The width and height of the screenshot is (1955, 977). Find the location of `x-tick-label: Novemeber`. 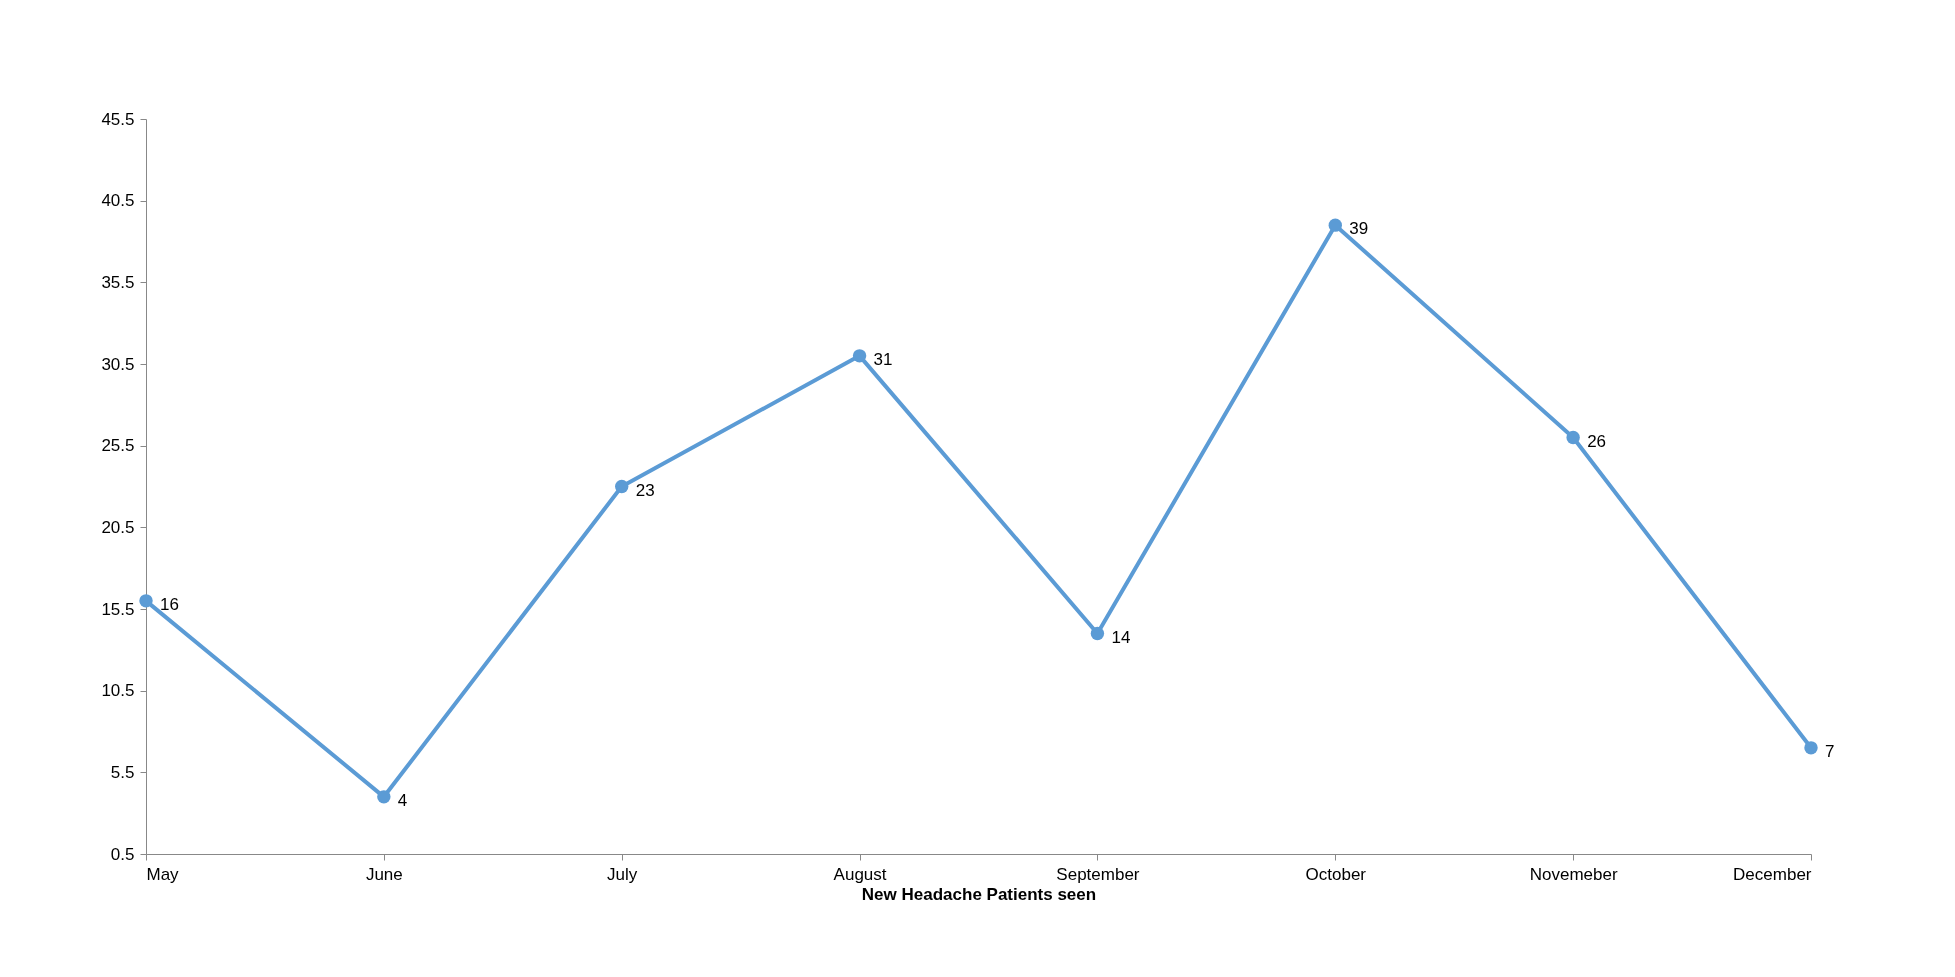

x-tick-label: Novemeber is located at coordinates (1573, 874).